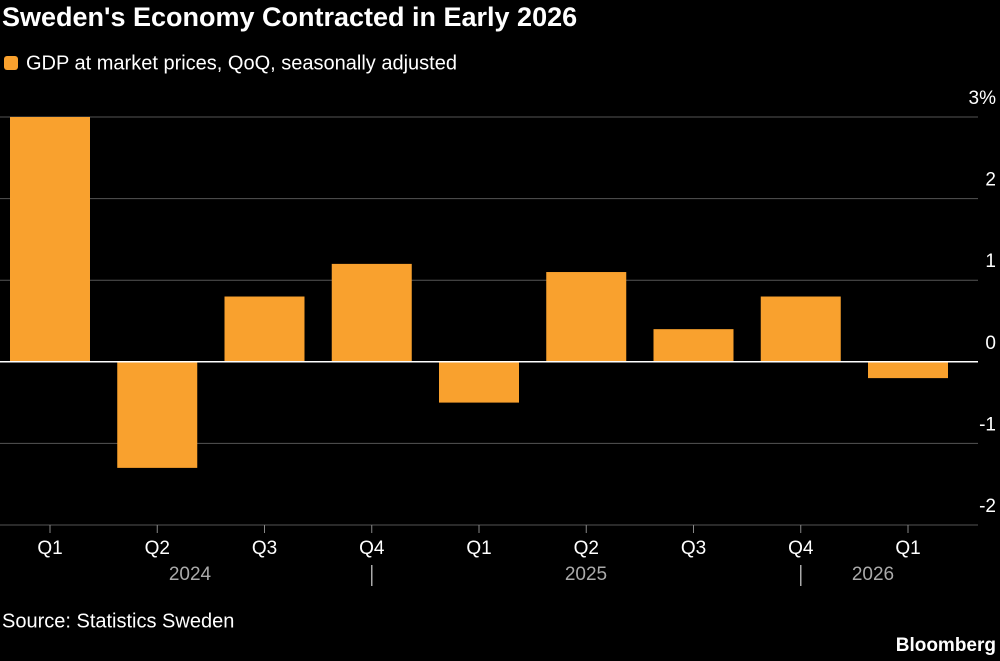 This screenshot has width=1000, height=661. What do you see at coordinates (586, 574) in the screenshot?
I see `year-label: 2025` at bounding box center [586, 574].